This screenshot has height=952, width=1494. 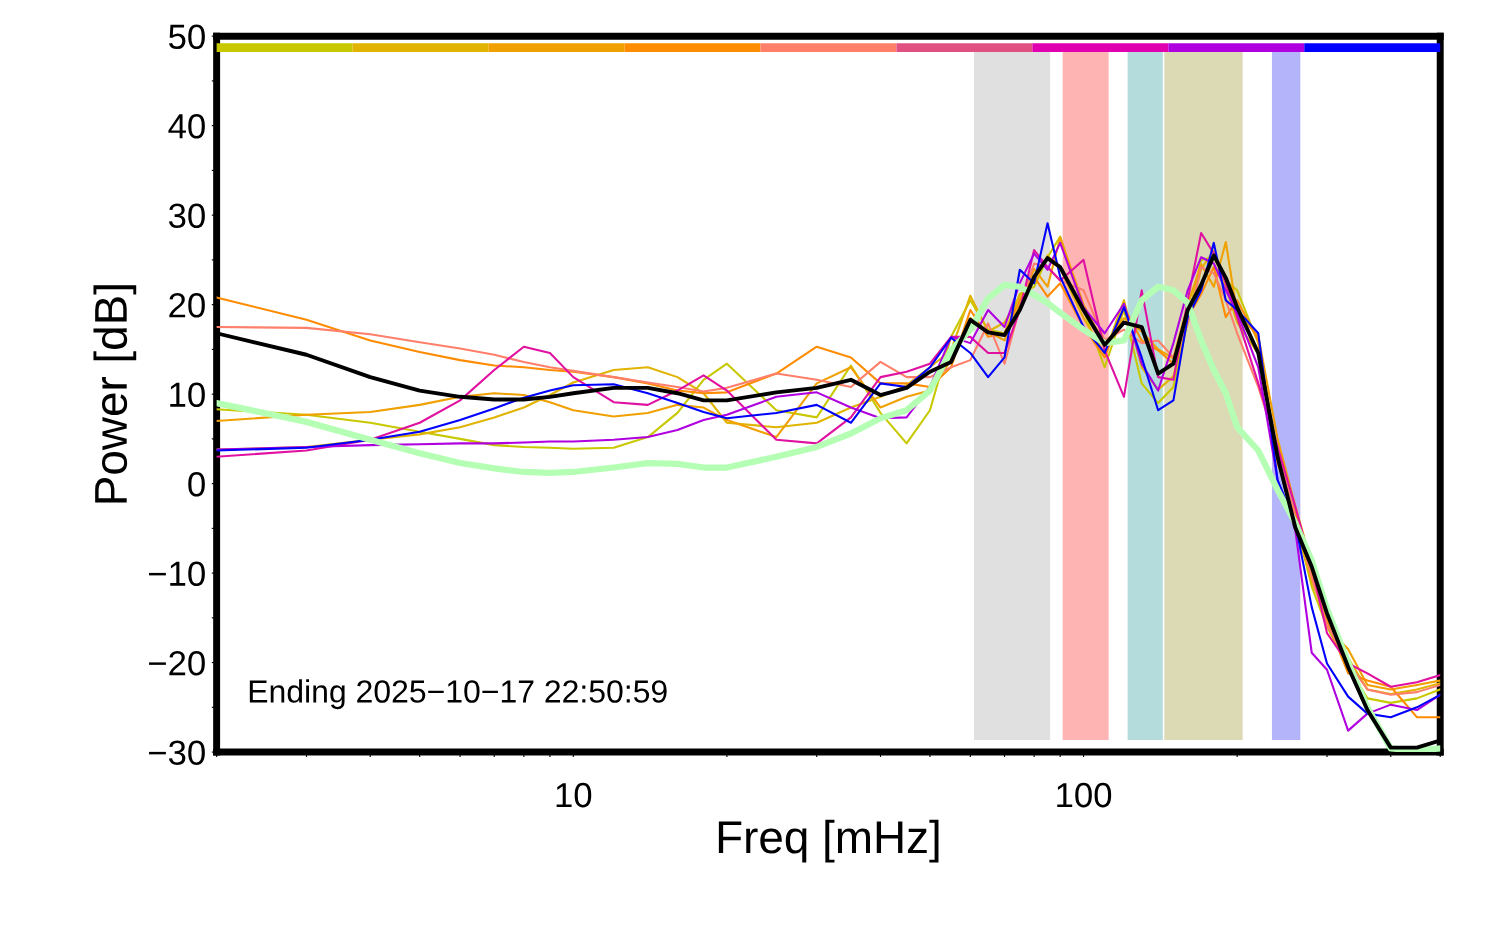 I want to click on y-tick-label: −20, so click(x=177, y=663).